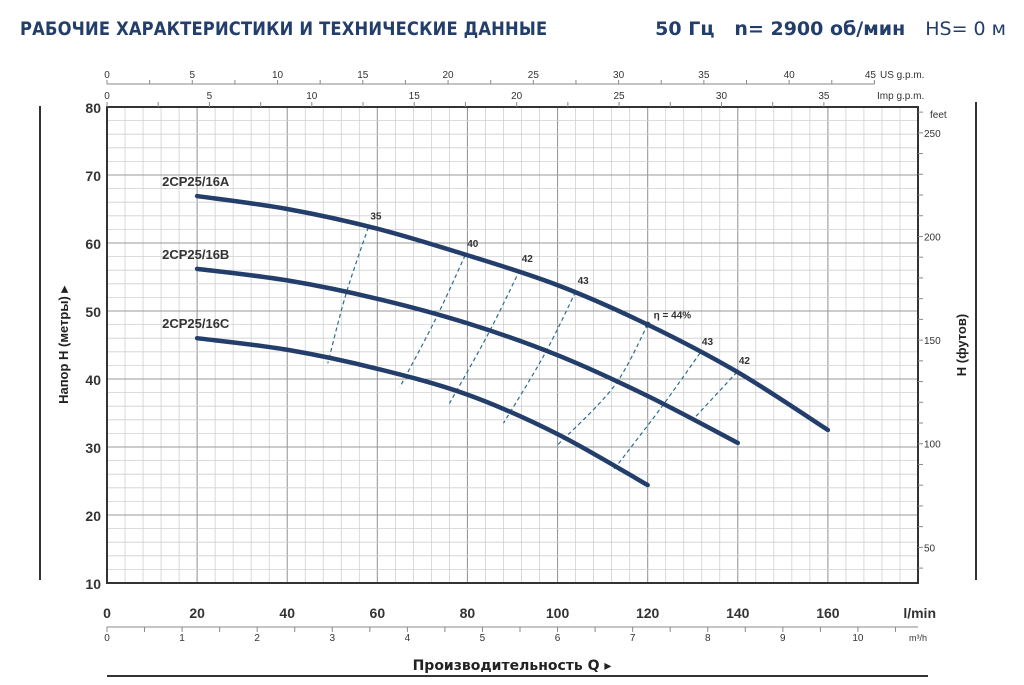 The image size is (1024, 685). What do you see at coordinates (468, 613) in the screenshot?
I see `x-tick-label: 80` at bounding box center [468, 613].